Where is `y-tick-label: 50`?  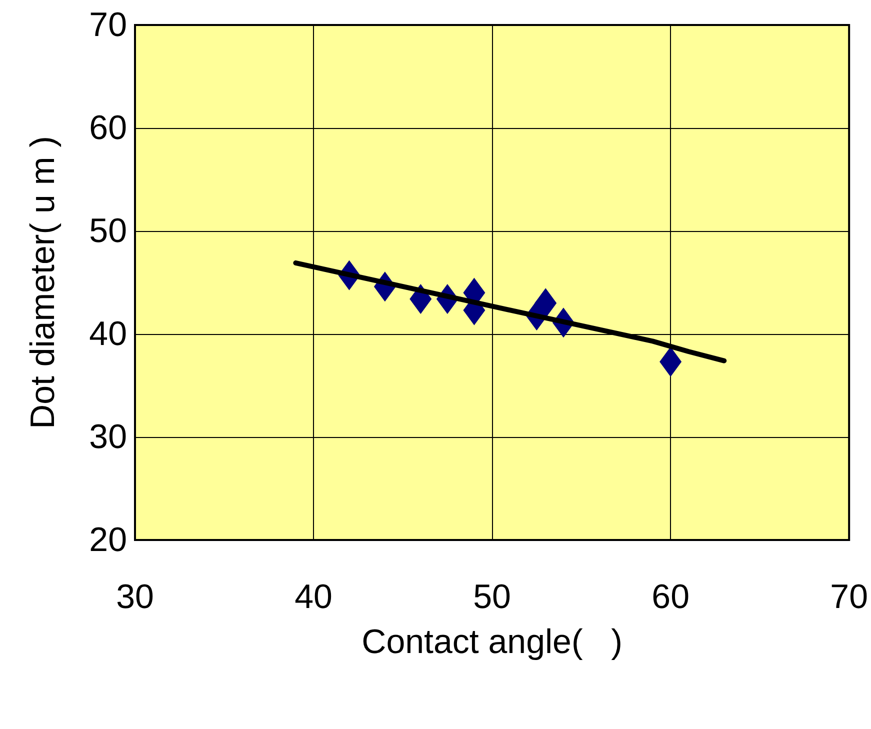
y-tick-label: 50 is located at coordinates (108, 231).